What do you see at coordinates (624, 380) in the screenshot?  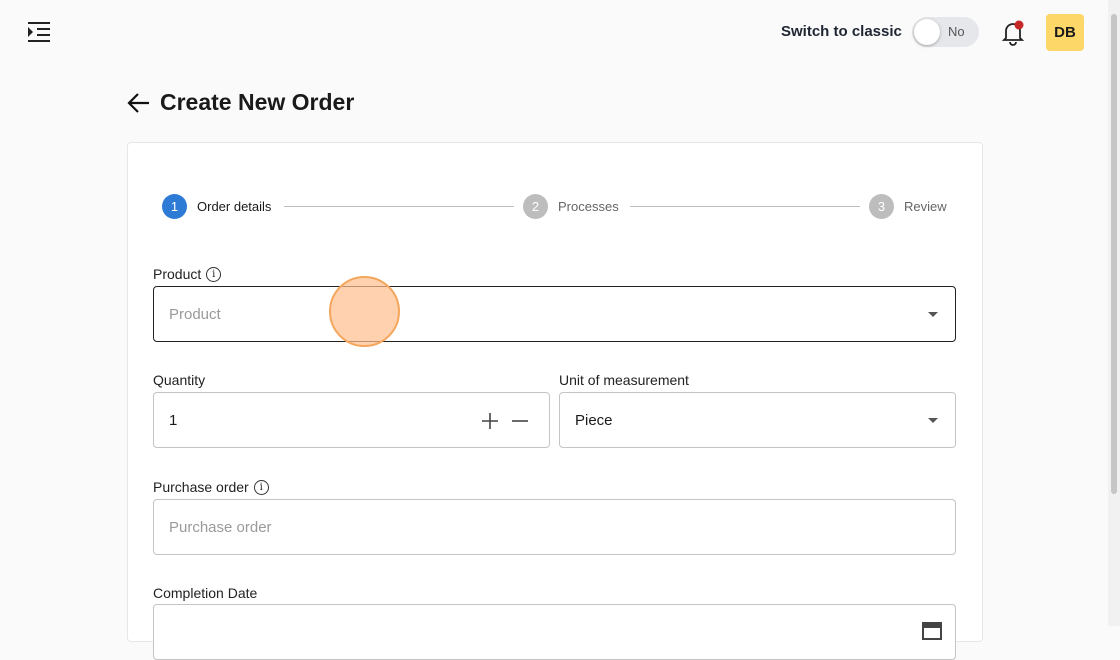 I see `unit-label: Unit of measurement` at bounding box center [624, 380].